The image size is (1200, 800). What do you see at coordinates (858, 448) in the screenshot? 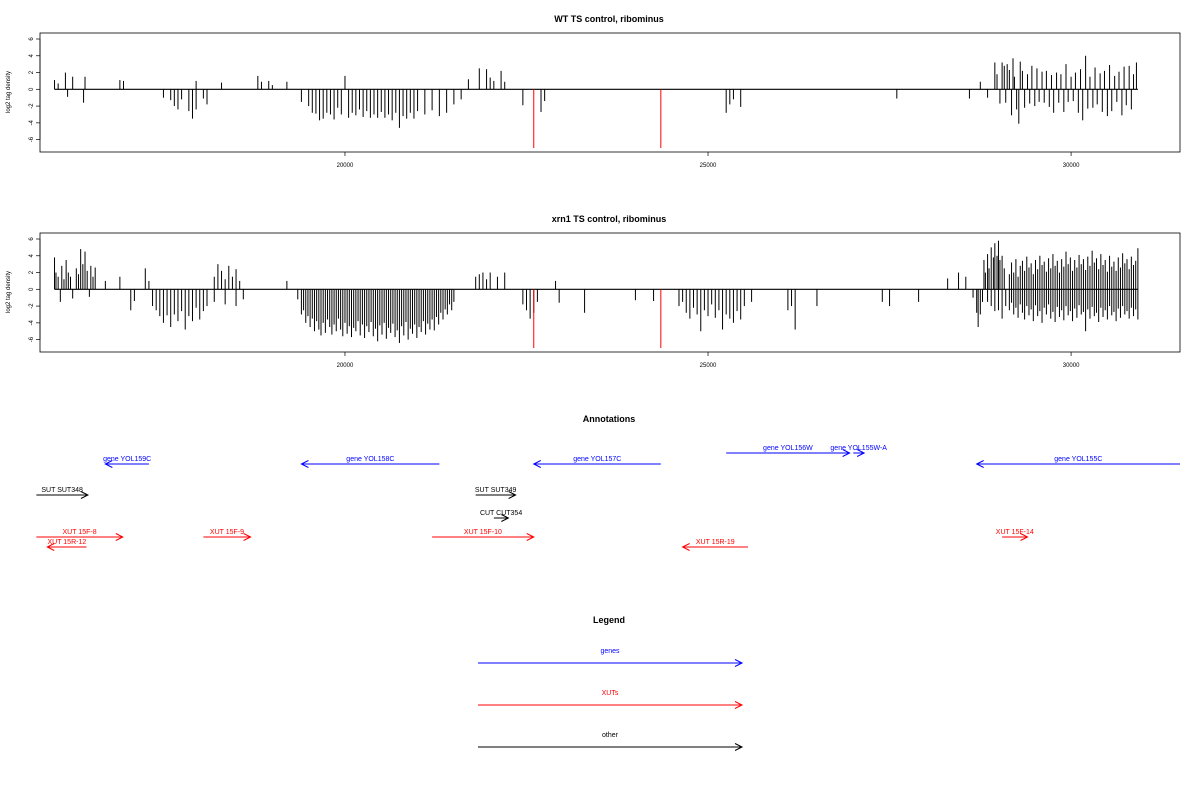
I see `annotation-label: gene YOL155W-A` at bounding box center [858, 448].